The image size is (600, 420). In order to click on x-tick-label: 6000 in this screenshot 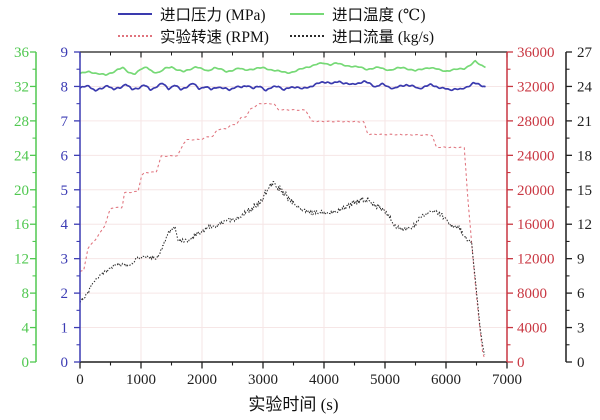, I will do `click(446, 380)`.